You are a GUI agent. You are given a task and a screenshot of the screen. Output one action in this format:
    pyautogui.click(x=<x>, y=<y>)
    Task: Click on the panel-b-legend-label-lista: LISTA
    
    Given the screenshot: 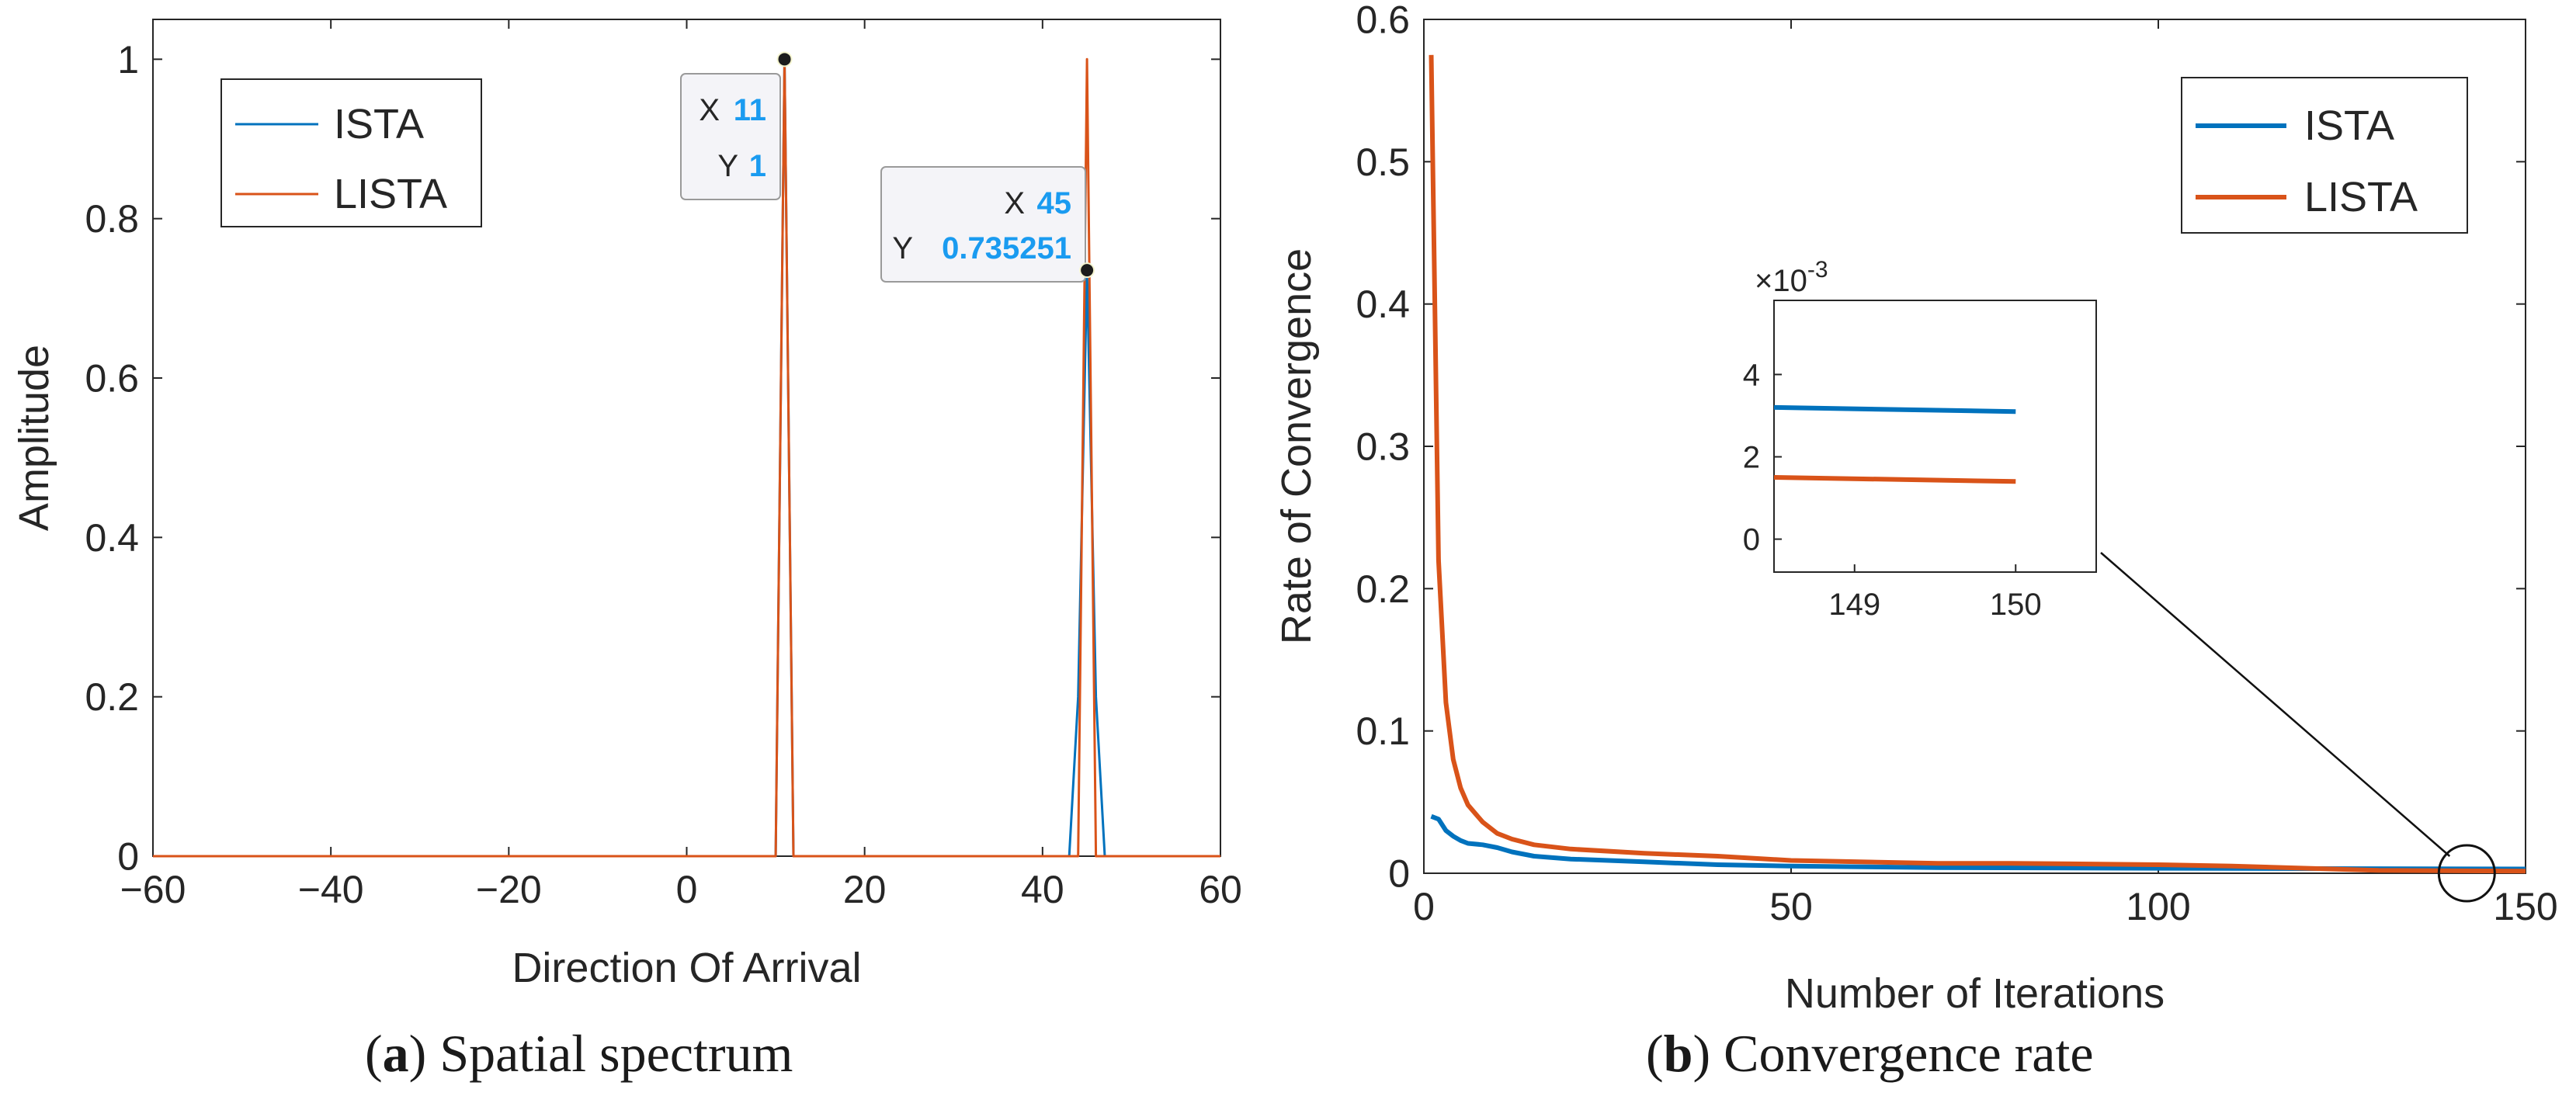 What is the action you would take?
    pyautogui.click(x=2361, y=197)
    